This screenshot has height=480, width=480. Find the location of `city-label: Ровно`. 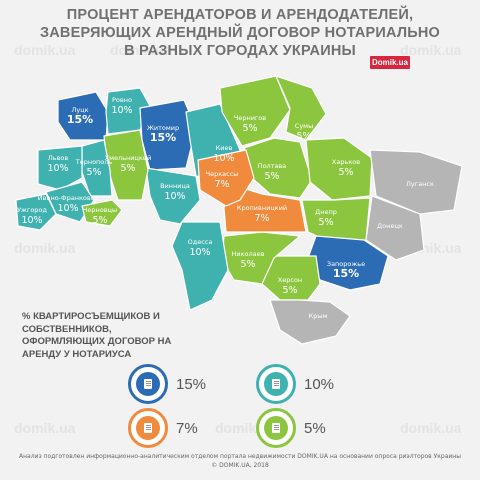

city-label: Ровно is located at coordinates (122, 100).